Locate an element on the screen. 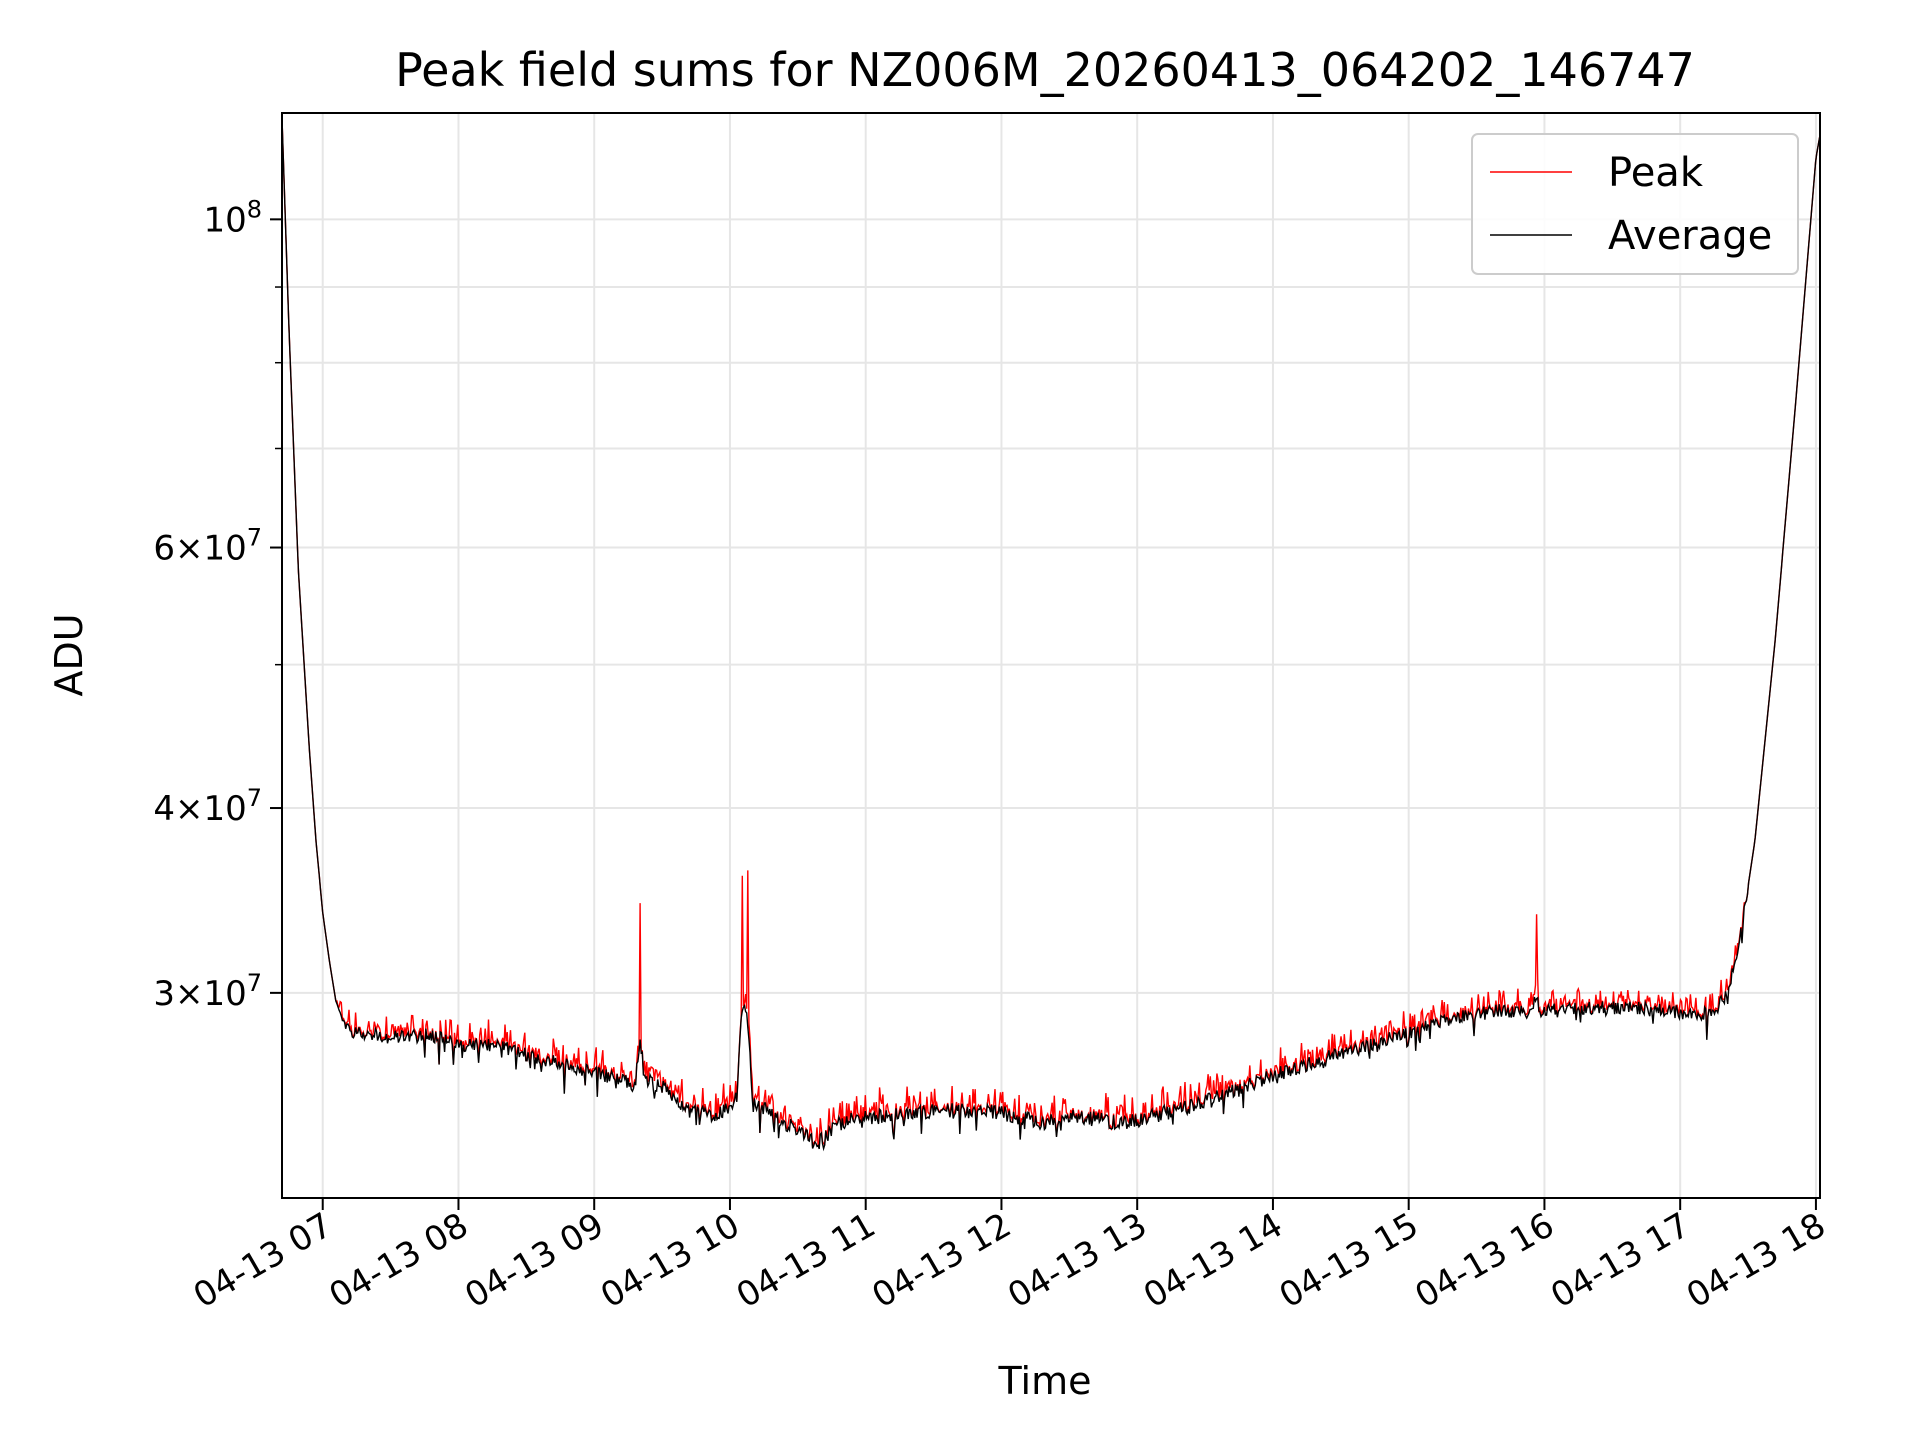  y-axis-title: ADU is located at coordinates (69, 654).